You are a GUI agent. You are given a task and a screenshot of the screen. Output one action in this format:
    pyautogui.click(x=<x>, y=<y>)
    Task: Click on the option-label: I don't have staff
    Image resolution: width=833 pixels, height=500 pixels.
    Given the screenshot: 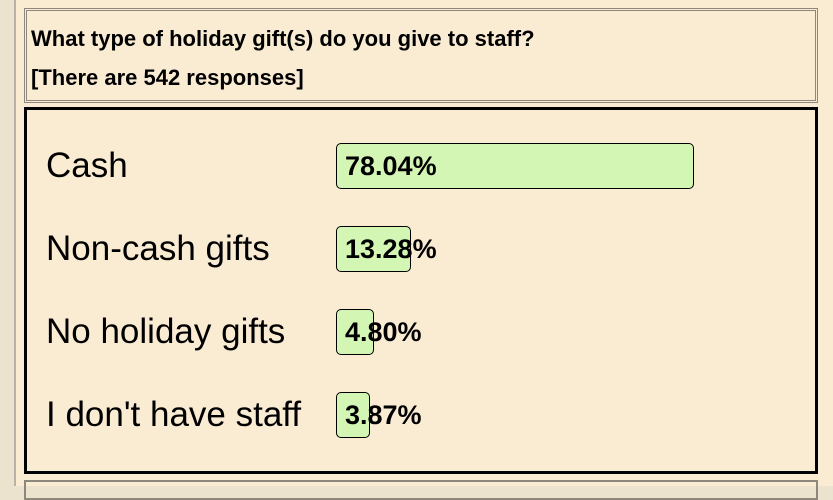 What is the action you would take?
    pyautogui.click(x=174, y=414)
    